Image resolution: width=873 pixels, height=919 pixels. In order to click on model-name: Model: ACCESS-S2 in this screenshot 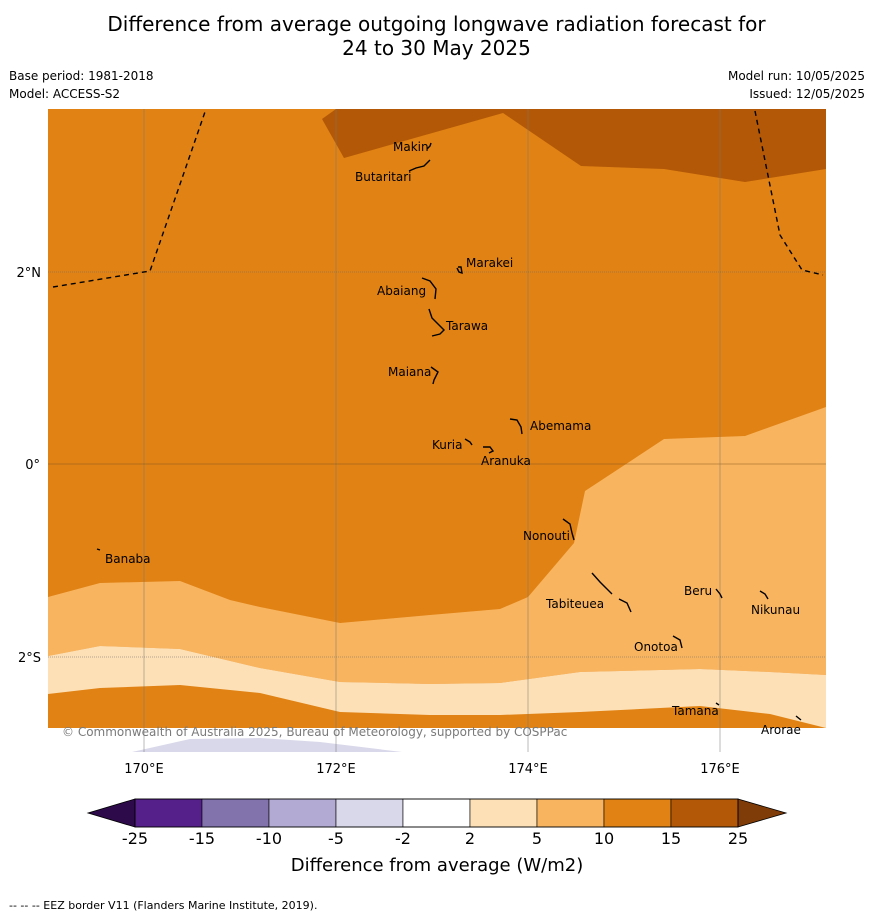, I will do `click(65, 94)`.